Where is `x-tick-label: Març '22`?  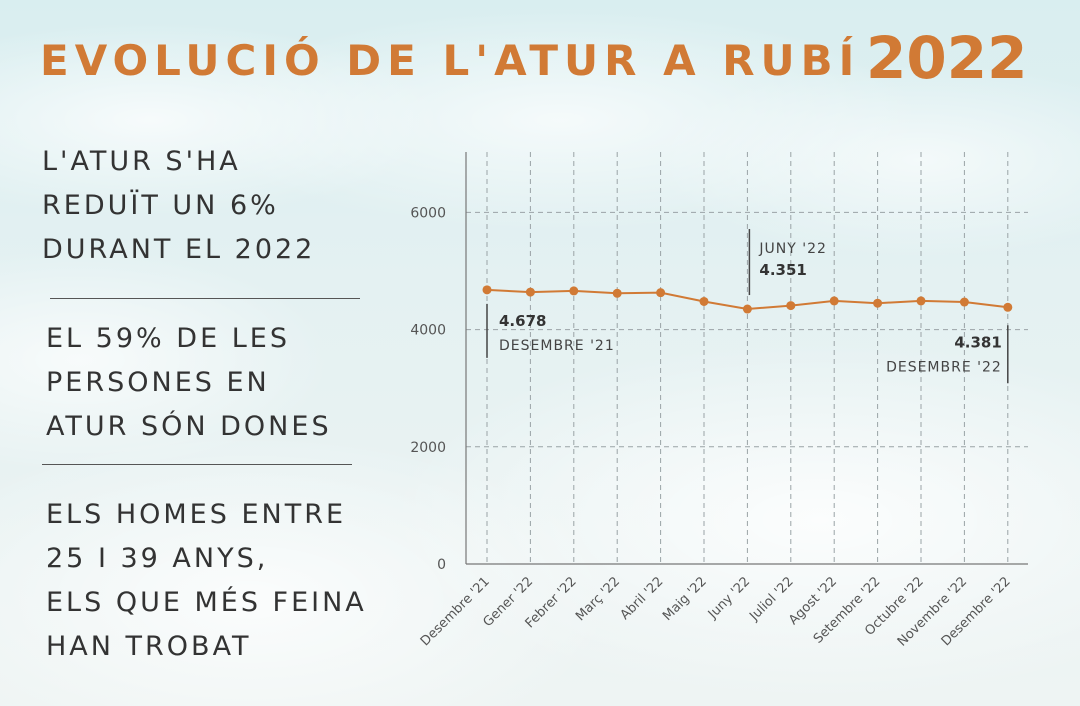
x-tick-label: Març '22 is located at coordinates (598, 599).